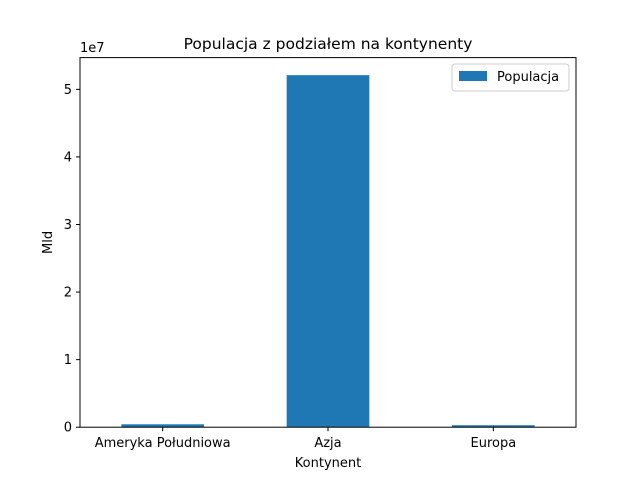 Image resolution: width=640 pixels, height=480 pixels. What do you see at coordinates (328, 463) in the screenshot?
I see `x-axis-label: Kontynent` at bounding box center [328, 463].